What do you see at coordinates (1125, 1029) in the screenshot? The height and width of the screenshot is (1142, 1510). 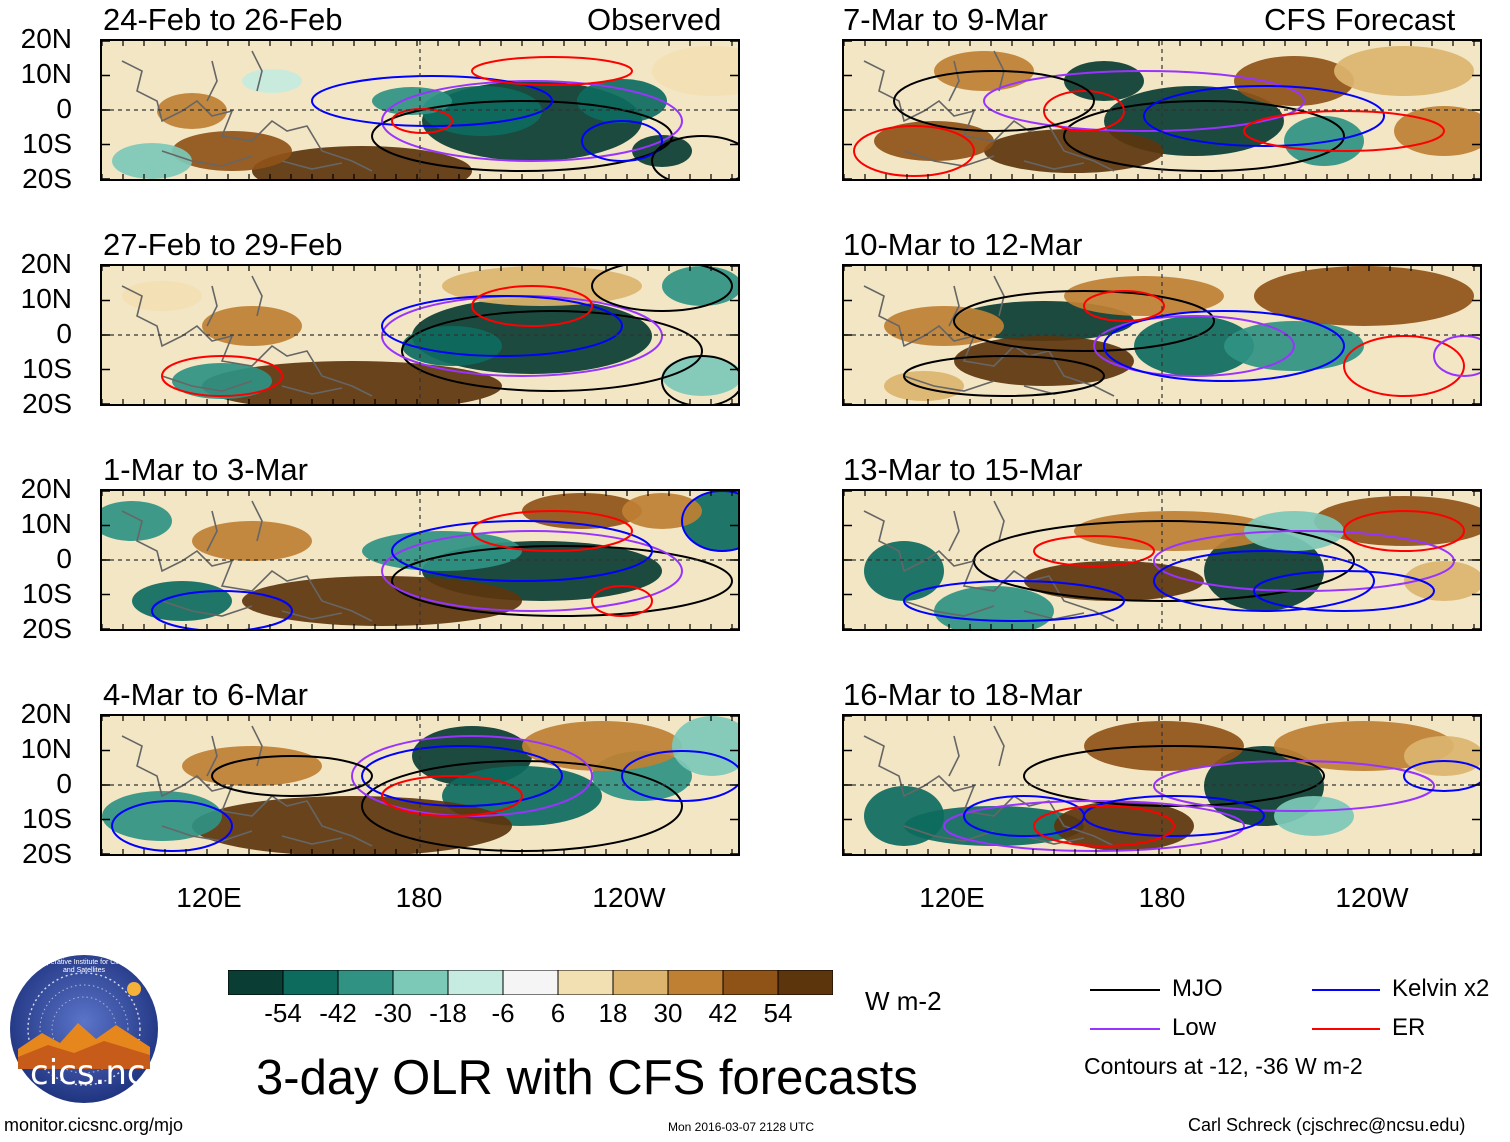 I see `legend-line-low` at bounding box center [1125, 1029].